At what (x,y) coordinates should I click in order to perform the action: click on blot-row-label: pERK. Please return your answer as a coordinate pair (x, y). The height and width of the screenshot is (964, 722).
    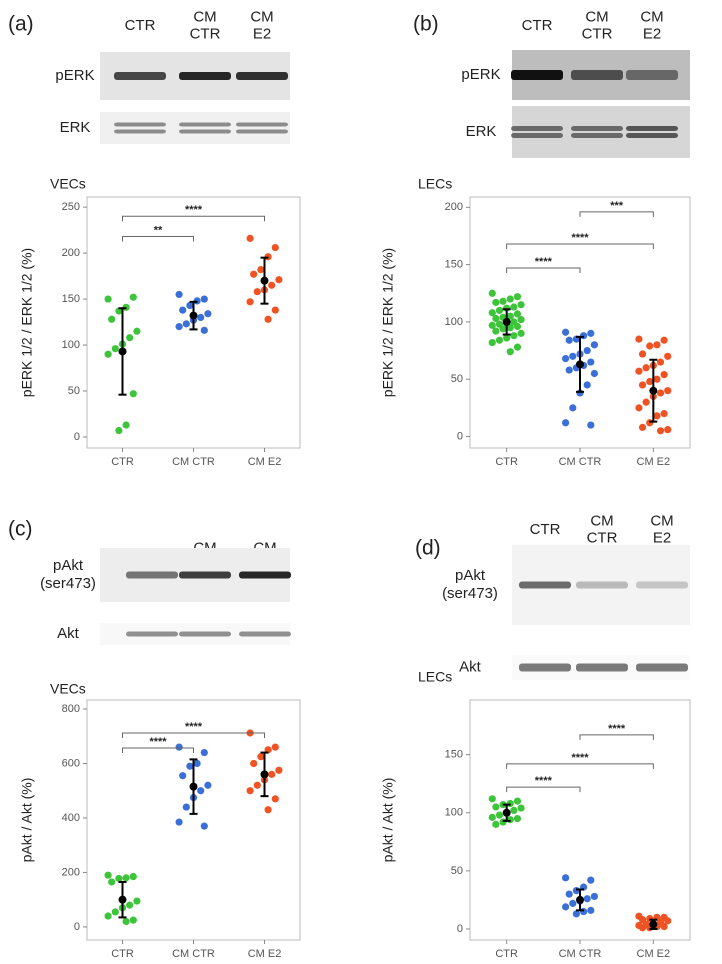
    Looking at the image, I should click on (480, 74).